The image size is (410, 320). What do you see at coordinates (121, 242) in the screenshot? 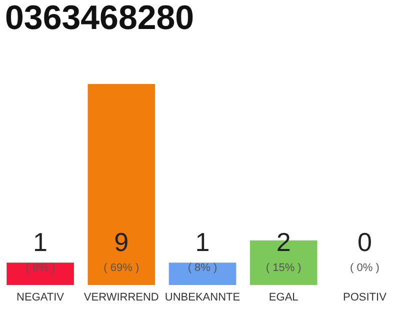
I see `data-label: 9` at bounding box center [121, 242].